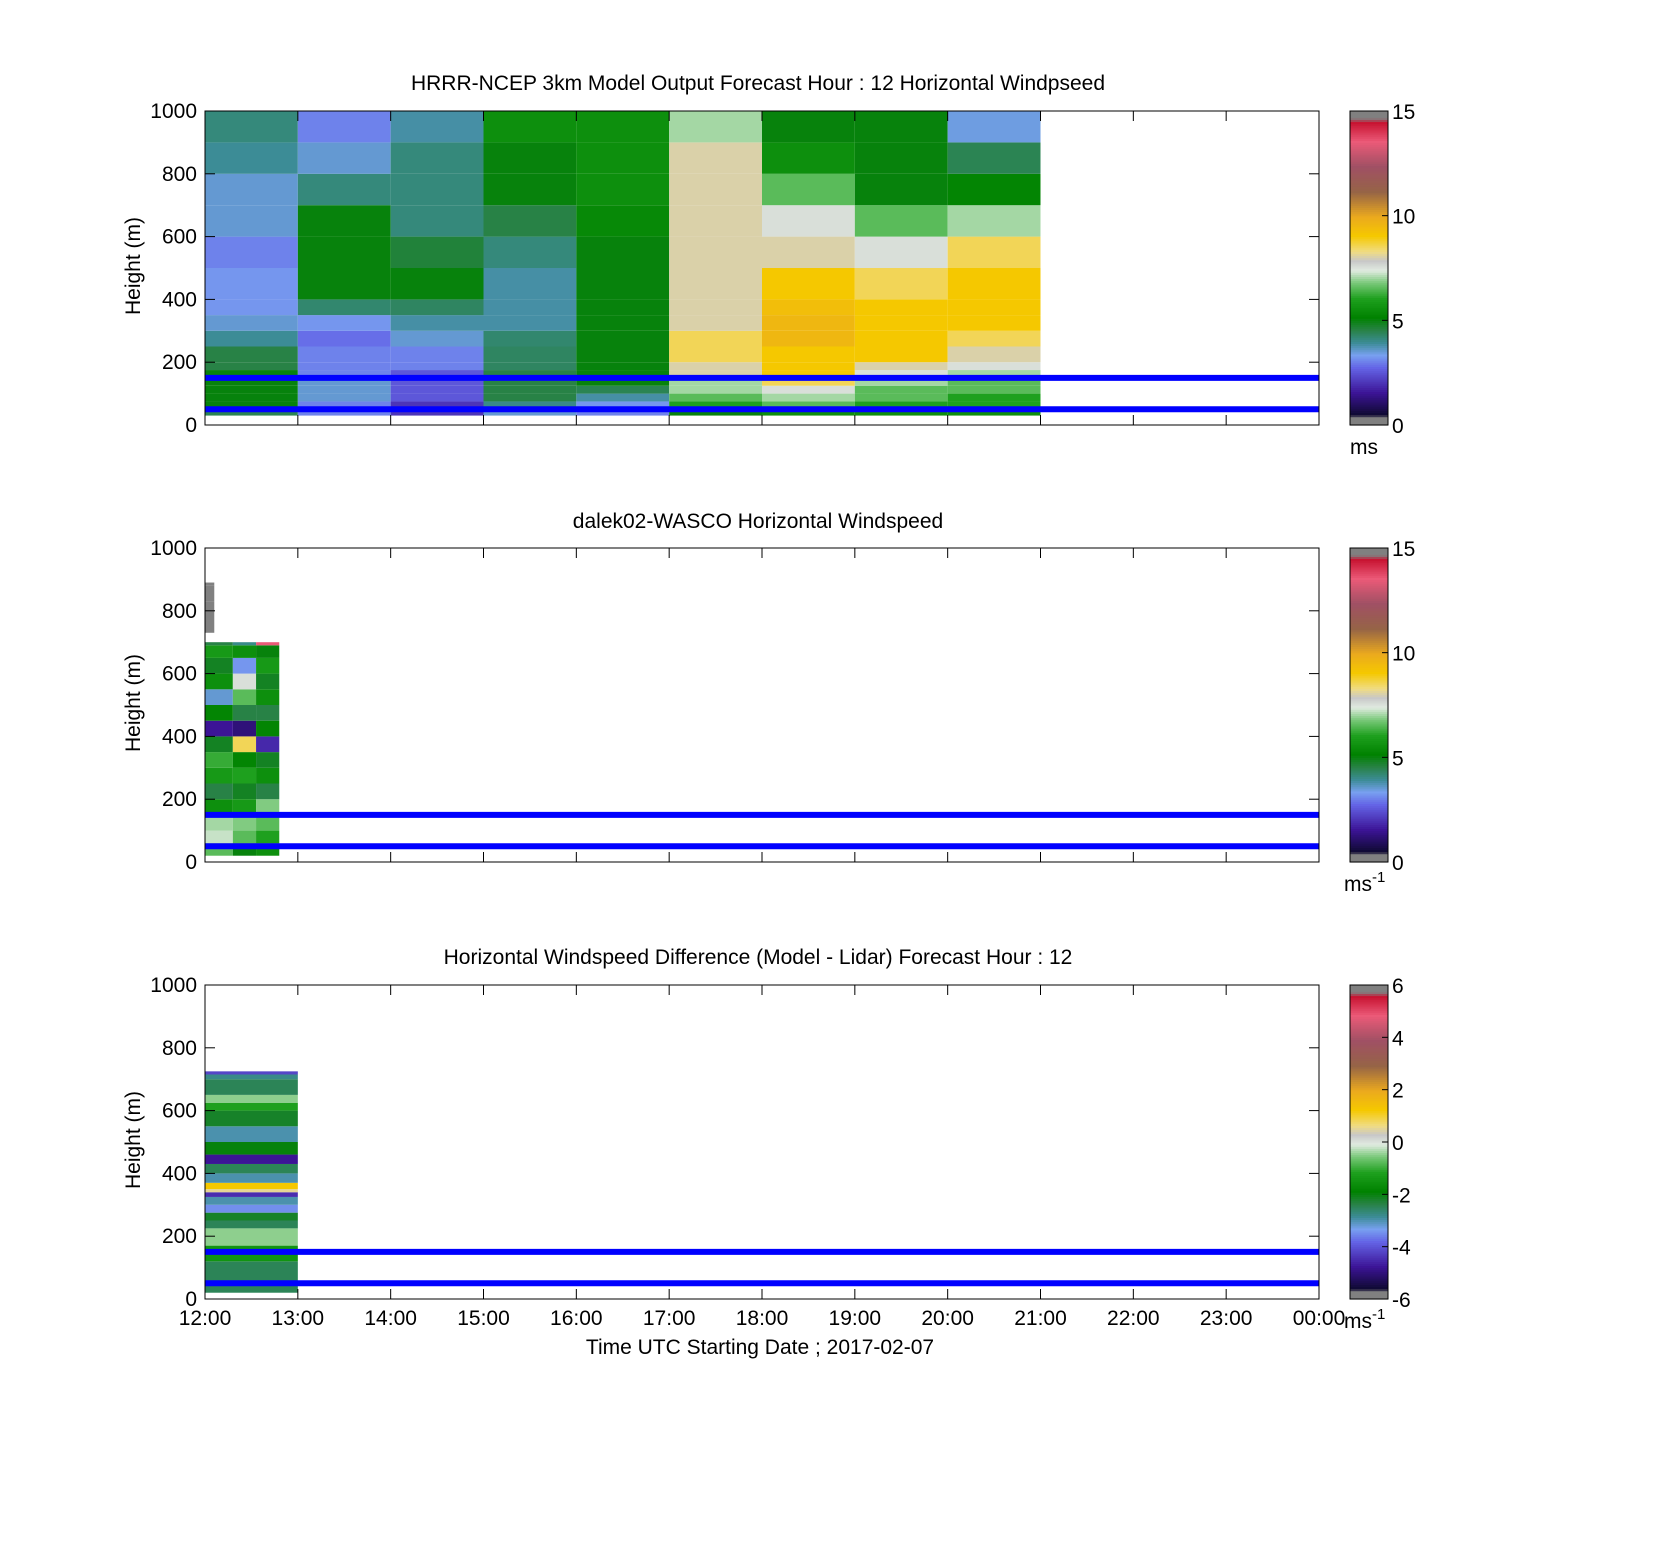 The height and width of the screenshot is (1561, 1680). I want to click on y-tick-label: 400, so click(179, 299).